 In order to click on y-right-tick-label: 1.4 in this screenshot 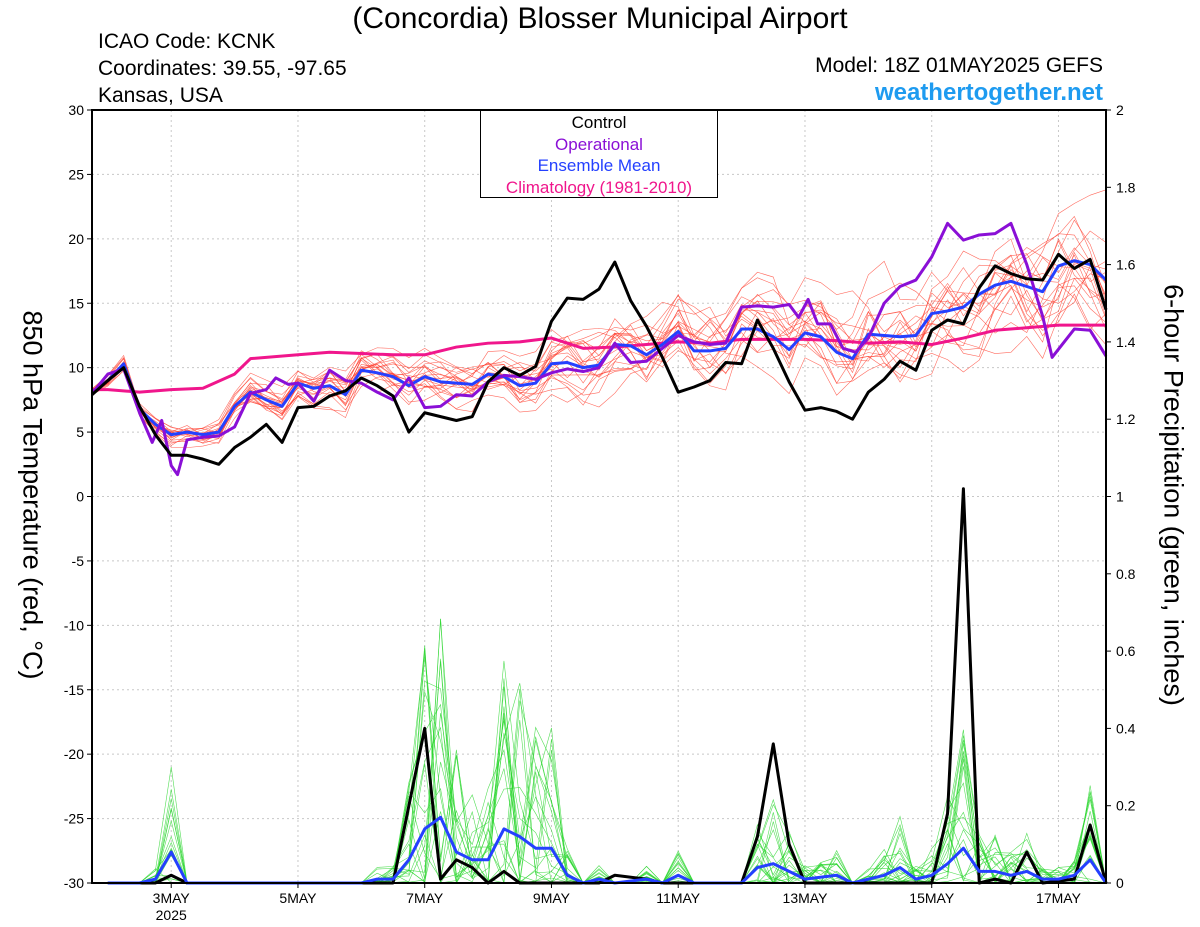, I will do `click(1126, 342)`.